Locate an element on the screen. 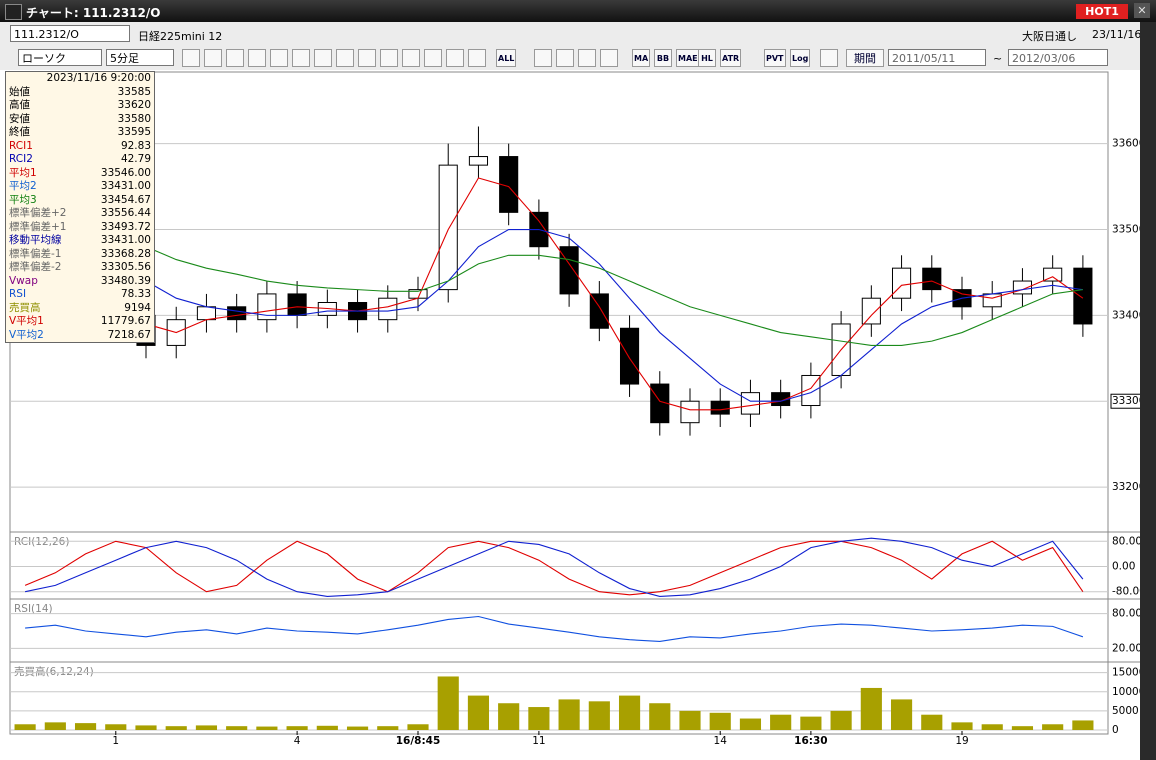  tool-button: BB is located at coordinates (663, 58).